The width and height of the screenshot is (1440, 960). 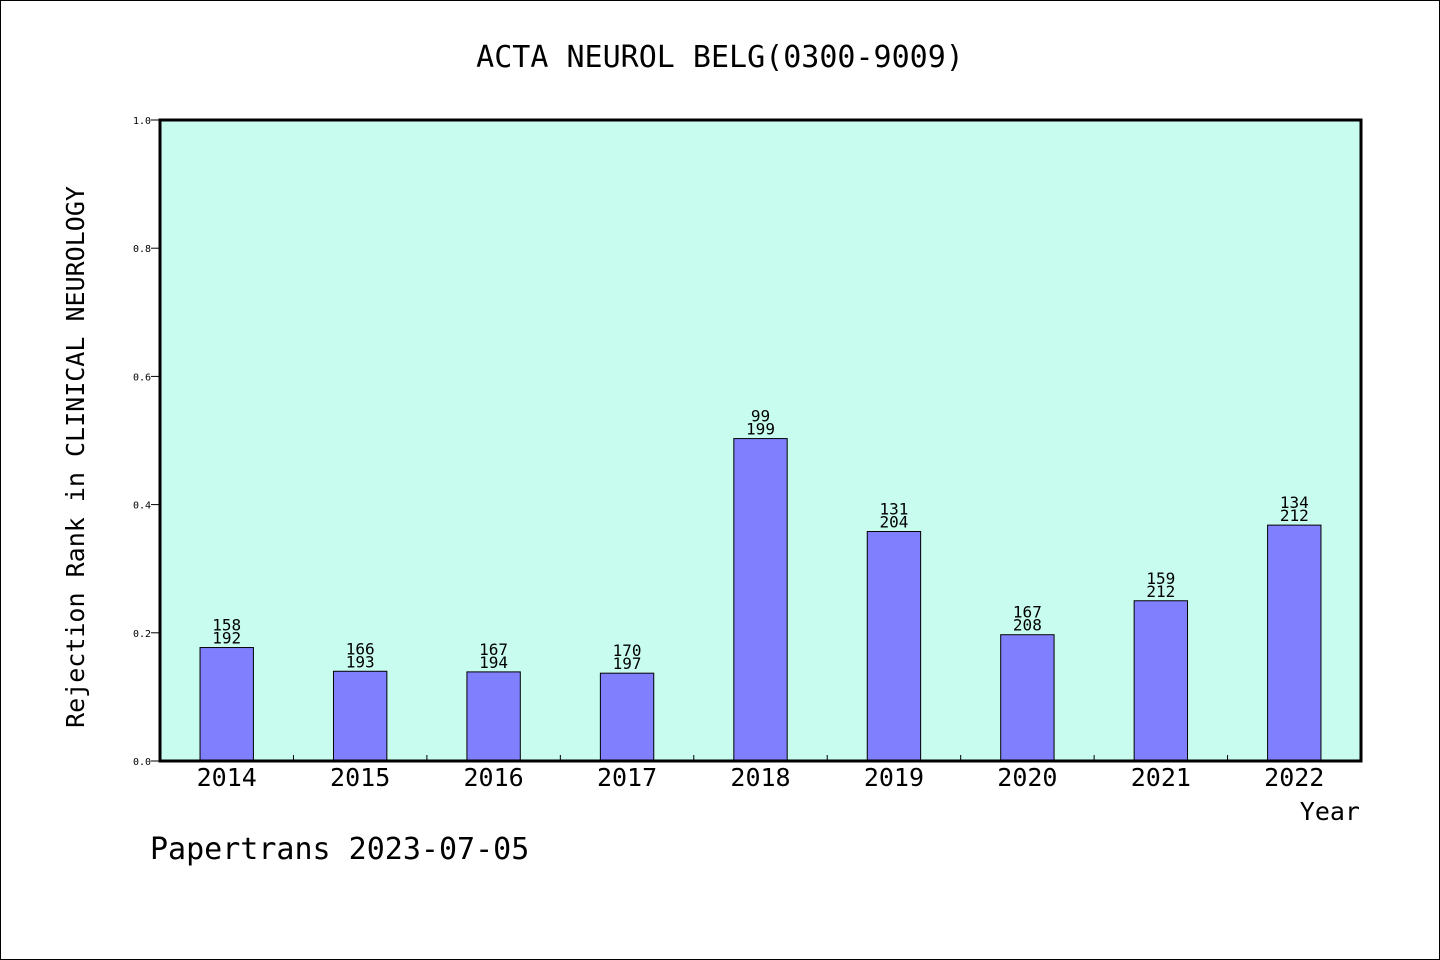 I want to click on bar-label-rank: 131, so click(x=893, y=509).